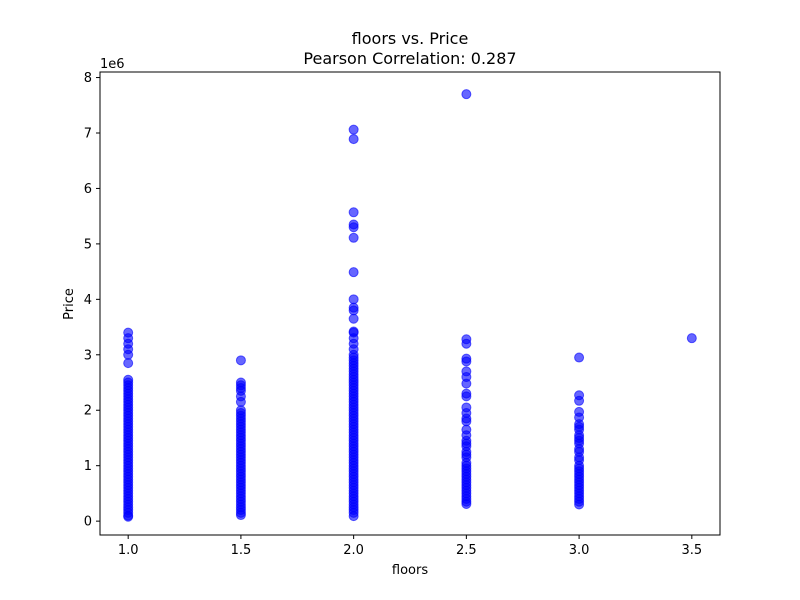 Image resolution: width=800 pixels, height=600 pixels. What do you see at coordinates (112, 64) in the screenshot?
I see `y-offset-text: 1e6` at bounding box center [112, 64].